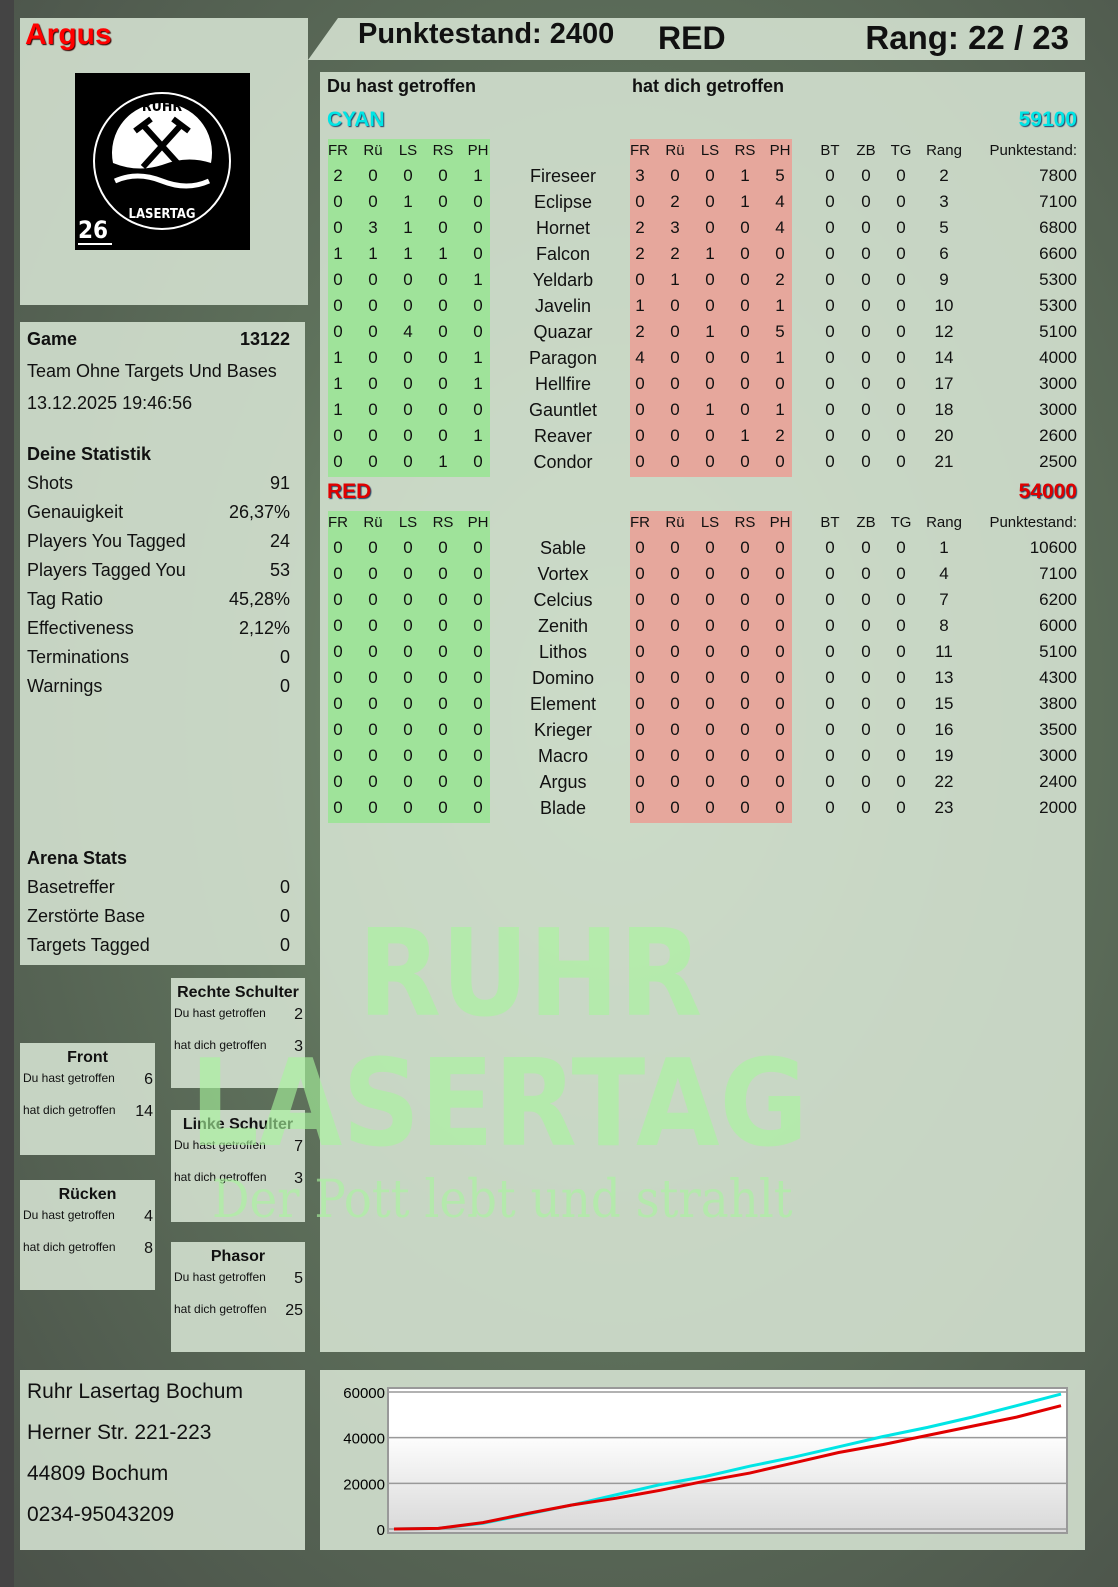 The height and width of the screenshot is (1587, 1118). What do you see at coordinates (562, 756) in the screenshot?
I see `player-name: Macro` at bounding box center [562, 756].